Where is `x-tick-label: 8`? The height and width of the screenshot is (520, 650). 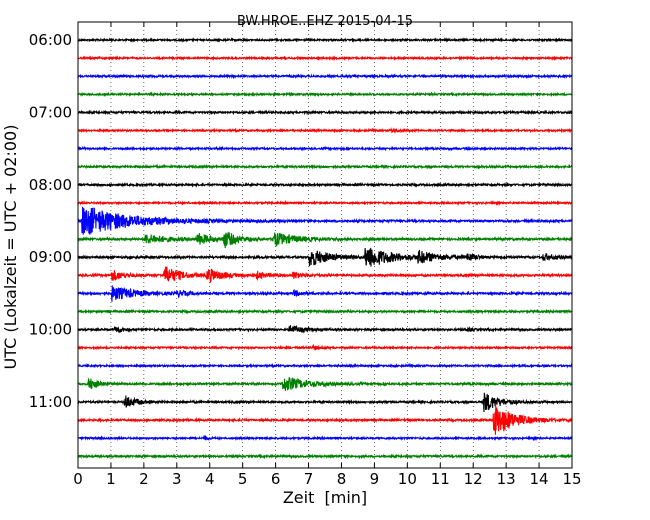
x-tick-label: 8 is located at coordinates (342, 479).